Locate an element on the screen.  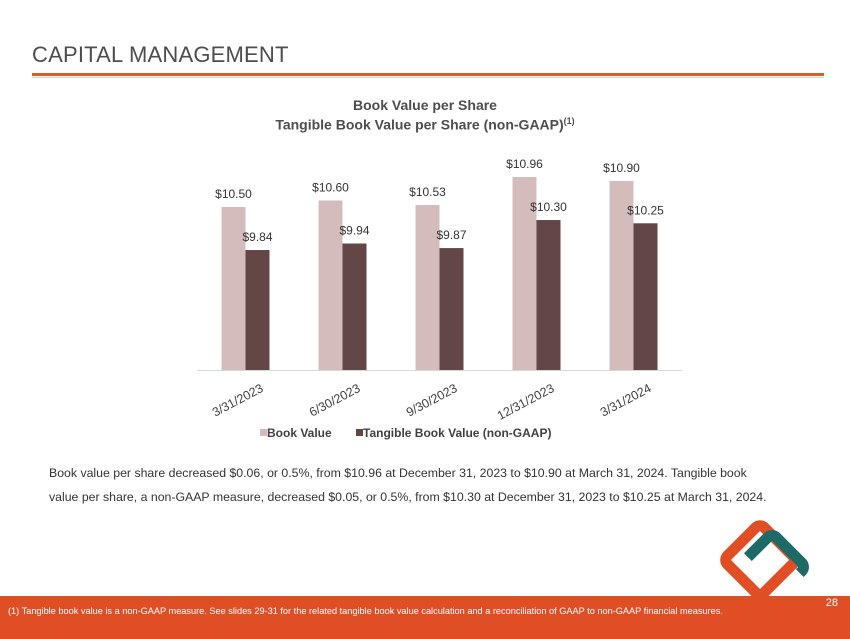
legend-label: Tangible Book Value (non-GAAP) is located at coordinates (457, 433).